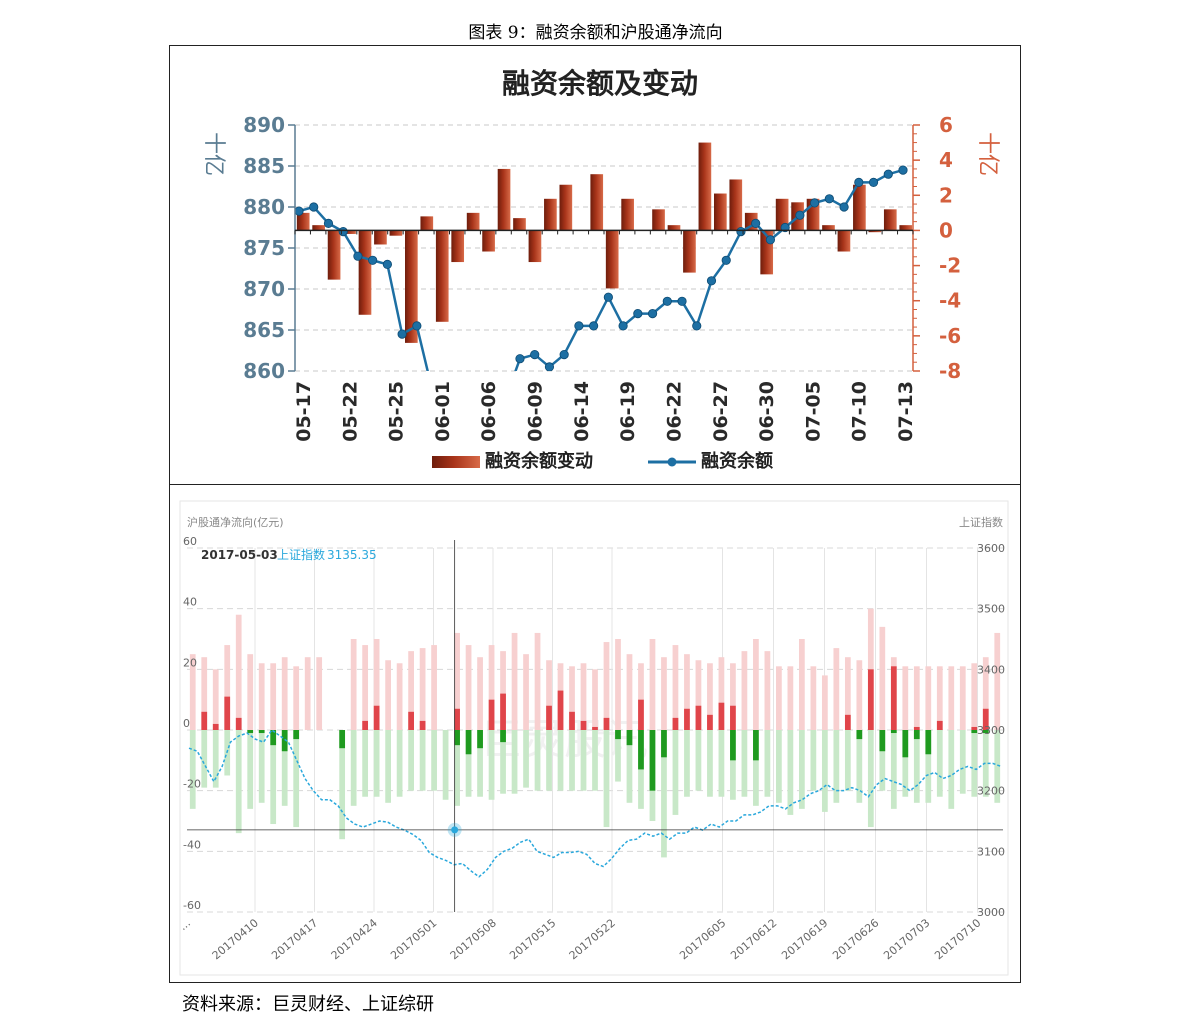 This screenshot has width=1191, height=1031. I want to click on chart2-x-tick-label: 20170703, so click(906, 939).